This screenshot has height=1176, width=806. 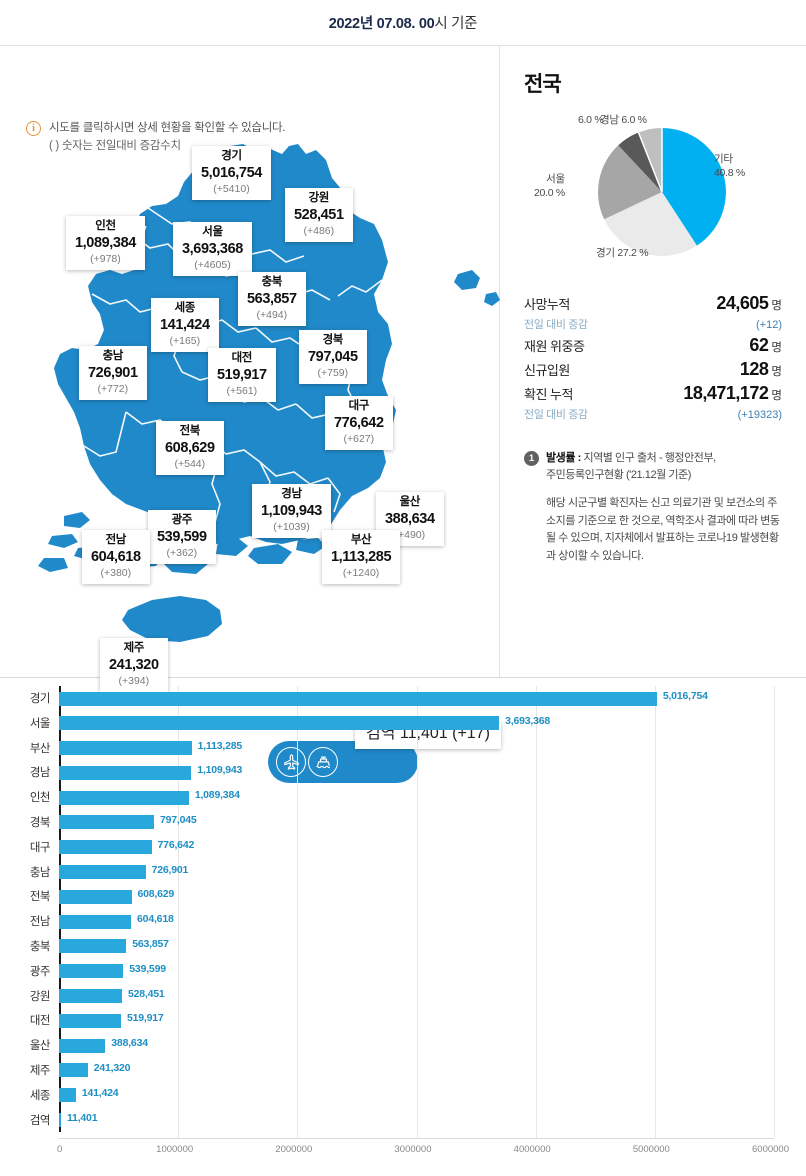 I want to click on stat-label: 사망누적, so click(x=547, y=304).